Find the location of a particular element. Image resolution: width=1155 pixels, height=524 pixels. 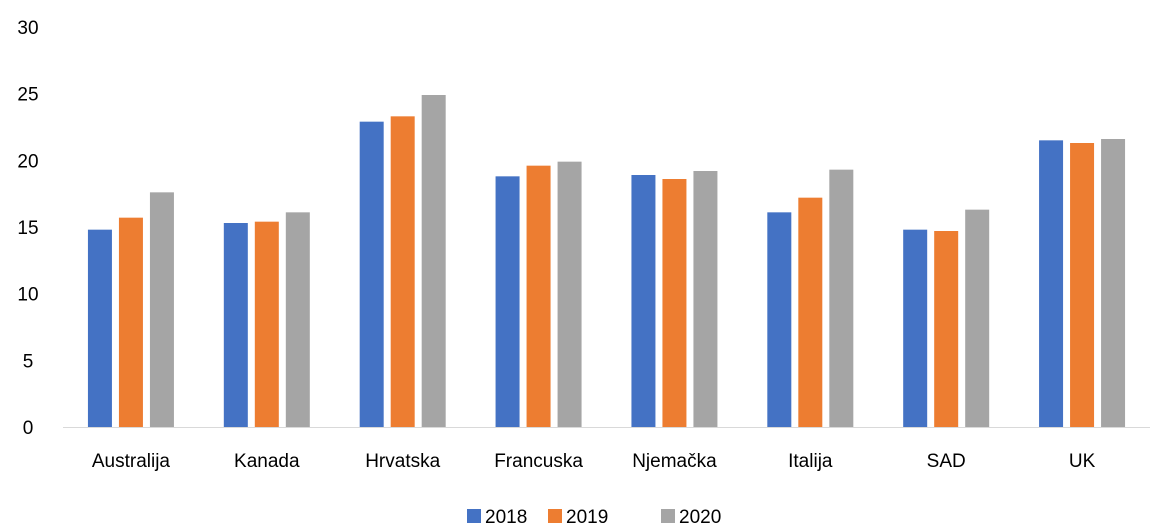

bar-2019-kanada is located at coordinates (266, 324).